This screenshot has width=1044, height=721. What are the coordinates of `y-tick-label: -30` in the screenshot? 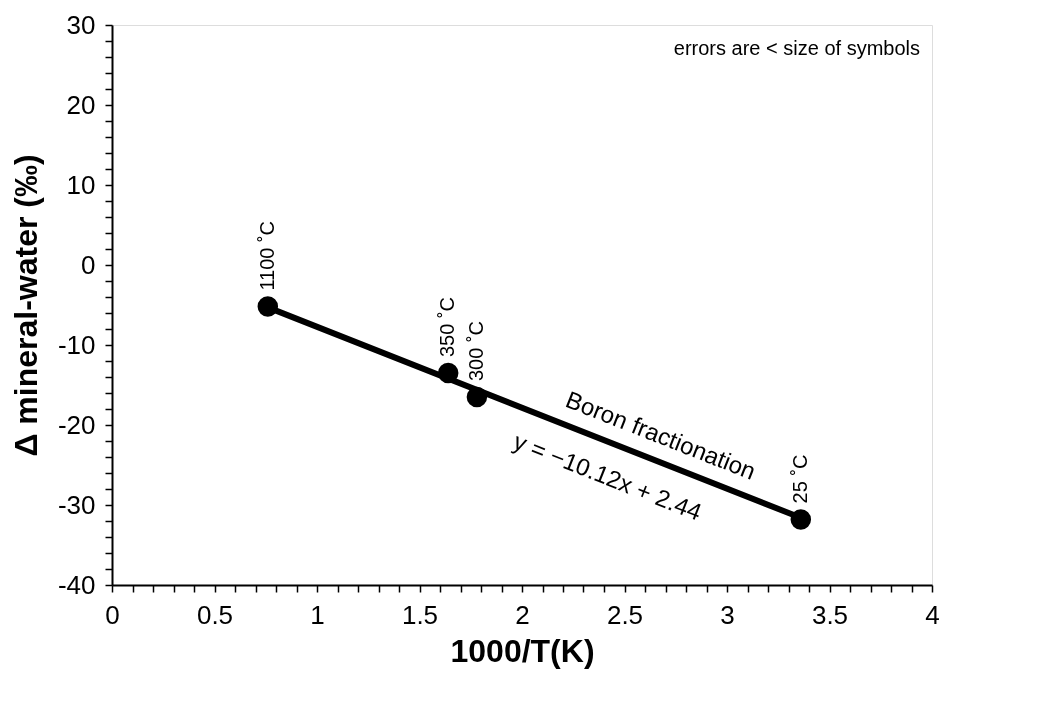 It's located at (76, 504).